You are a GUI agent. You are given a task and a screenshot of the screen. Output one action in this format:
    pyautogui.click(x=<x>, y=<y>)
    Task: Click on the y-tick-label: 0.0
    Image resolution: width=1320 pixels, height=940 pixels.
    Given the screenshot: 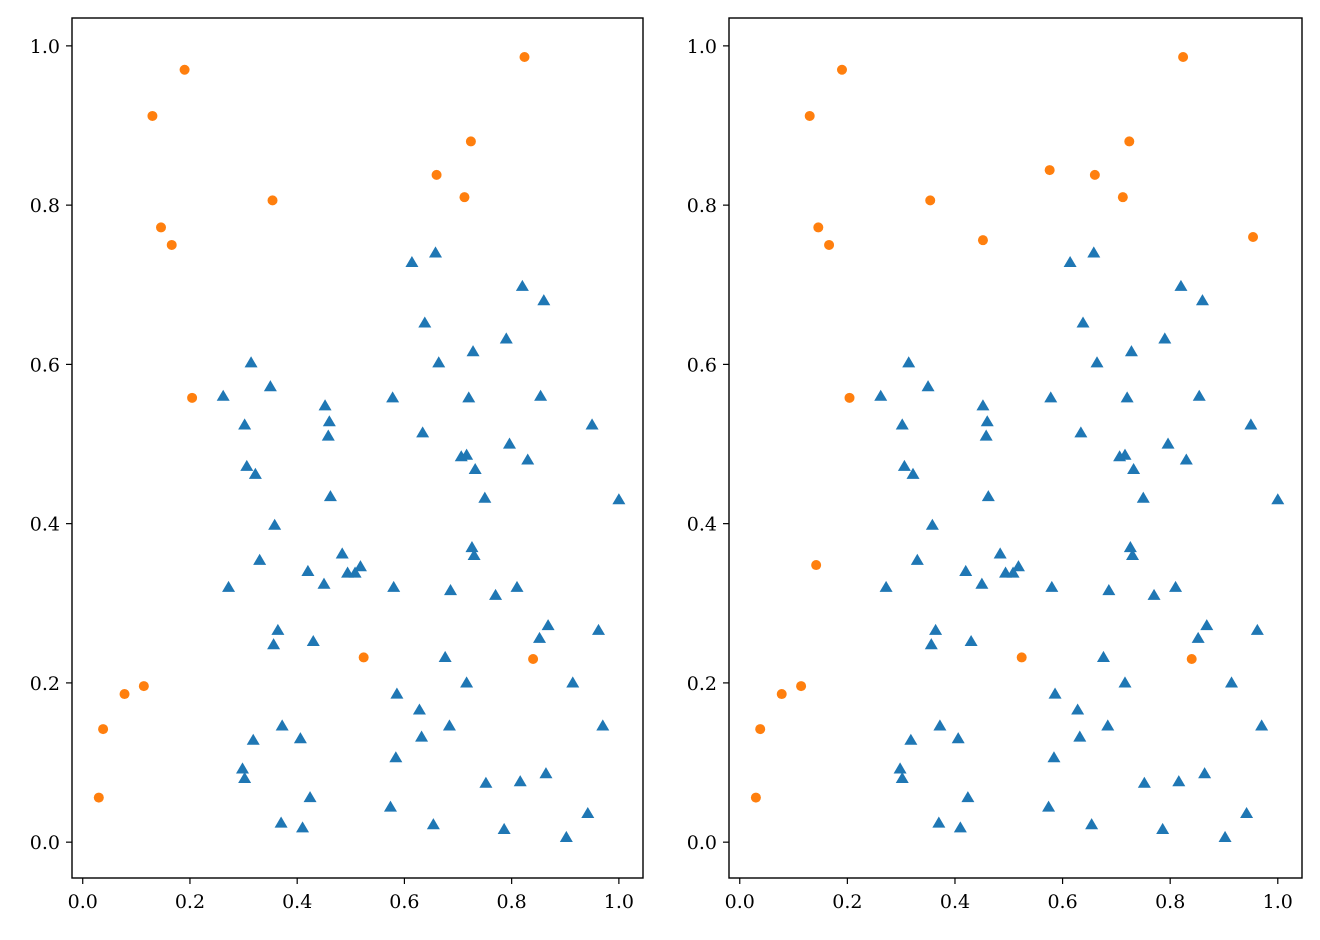 What is the action you would take?
    pyautogui.click(x=45, y=843)
    